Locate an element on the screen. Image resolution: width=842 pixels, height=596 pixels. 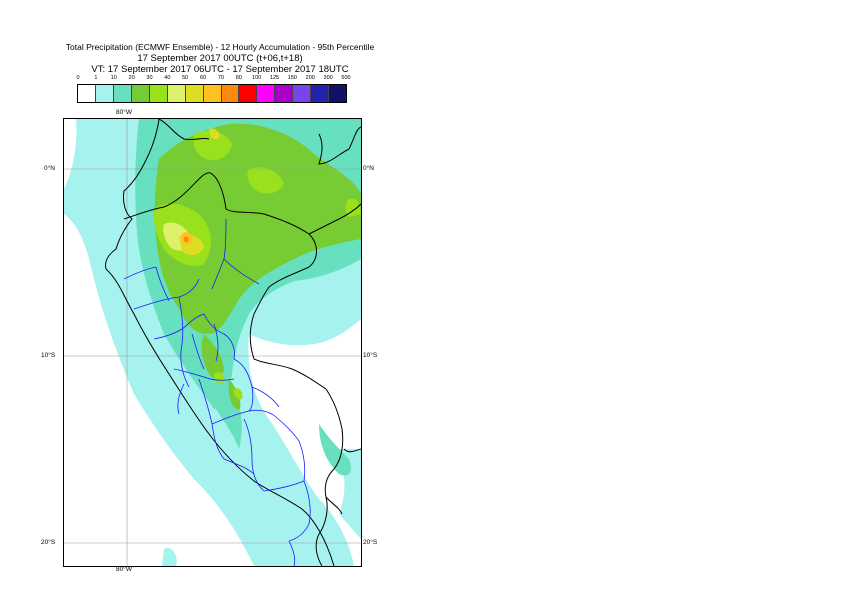
border-peru-brazil is located at coordinates (296, 414).